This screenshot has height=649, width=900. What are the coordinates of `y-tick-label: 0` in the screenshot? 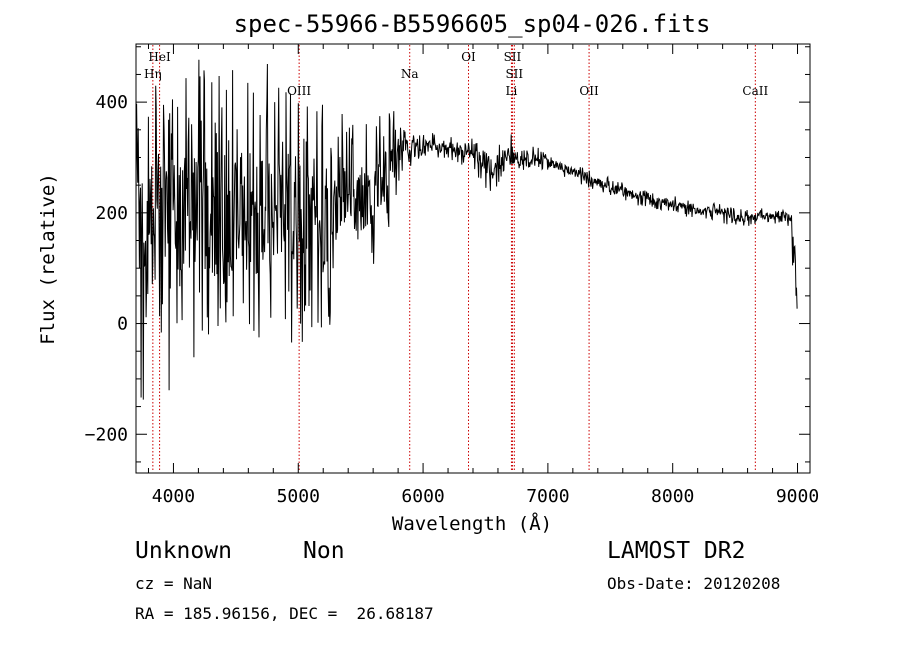 It's located at (122, 324).